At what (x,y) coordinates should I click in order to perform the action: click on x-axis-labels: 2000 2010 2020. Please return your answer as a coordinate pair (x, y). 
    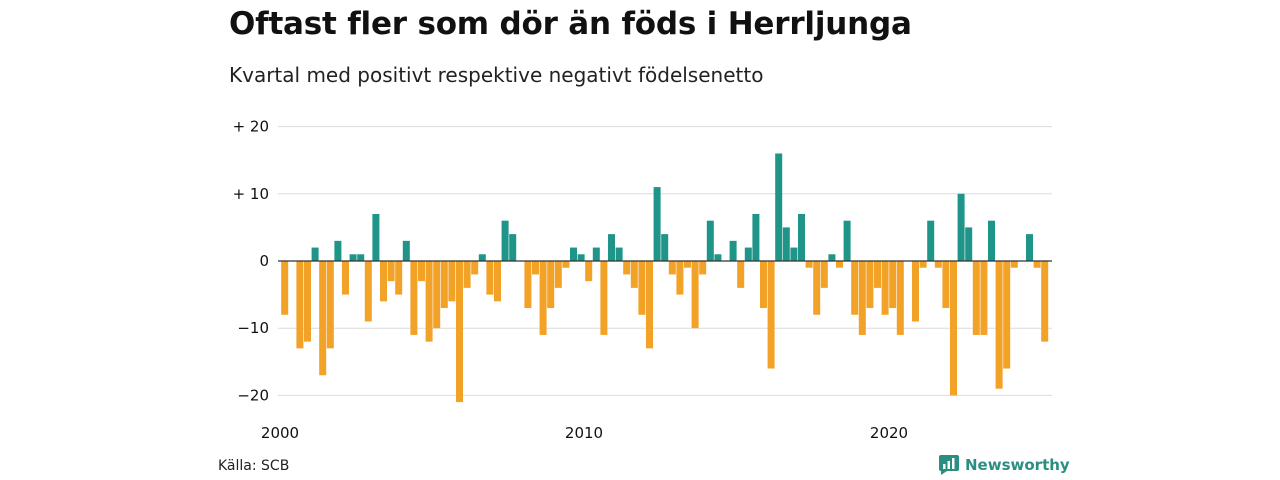
    Looking at the image, I should click on (584, 433).